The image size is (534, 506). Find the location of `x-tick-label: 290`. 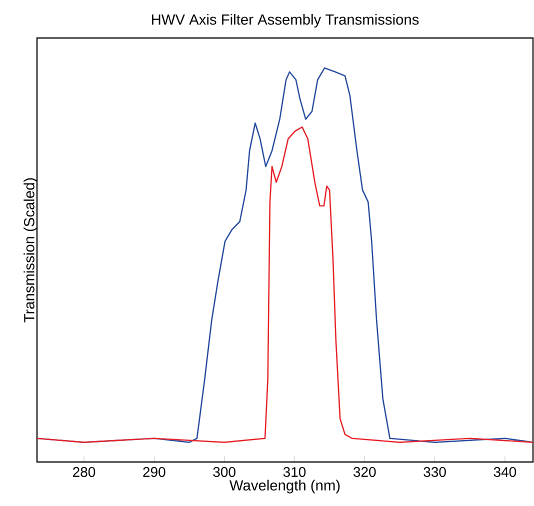

x-tick-label: 290 is located at coordinates (154, 472).